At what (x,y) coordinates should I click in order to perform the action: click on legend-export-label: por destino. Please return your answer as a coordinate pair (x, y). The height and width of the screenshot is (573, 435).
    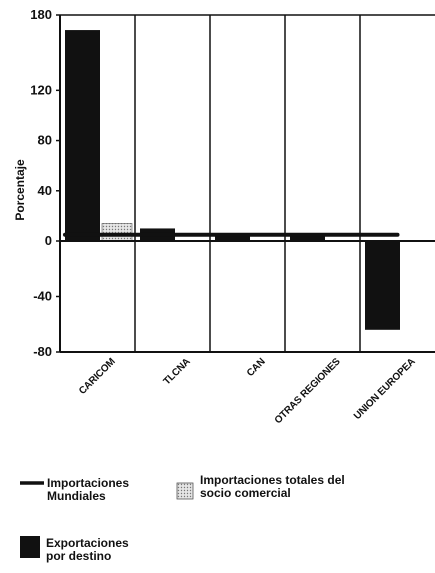
    Looking at the image, I should click on (78, 556).